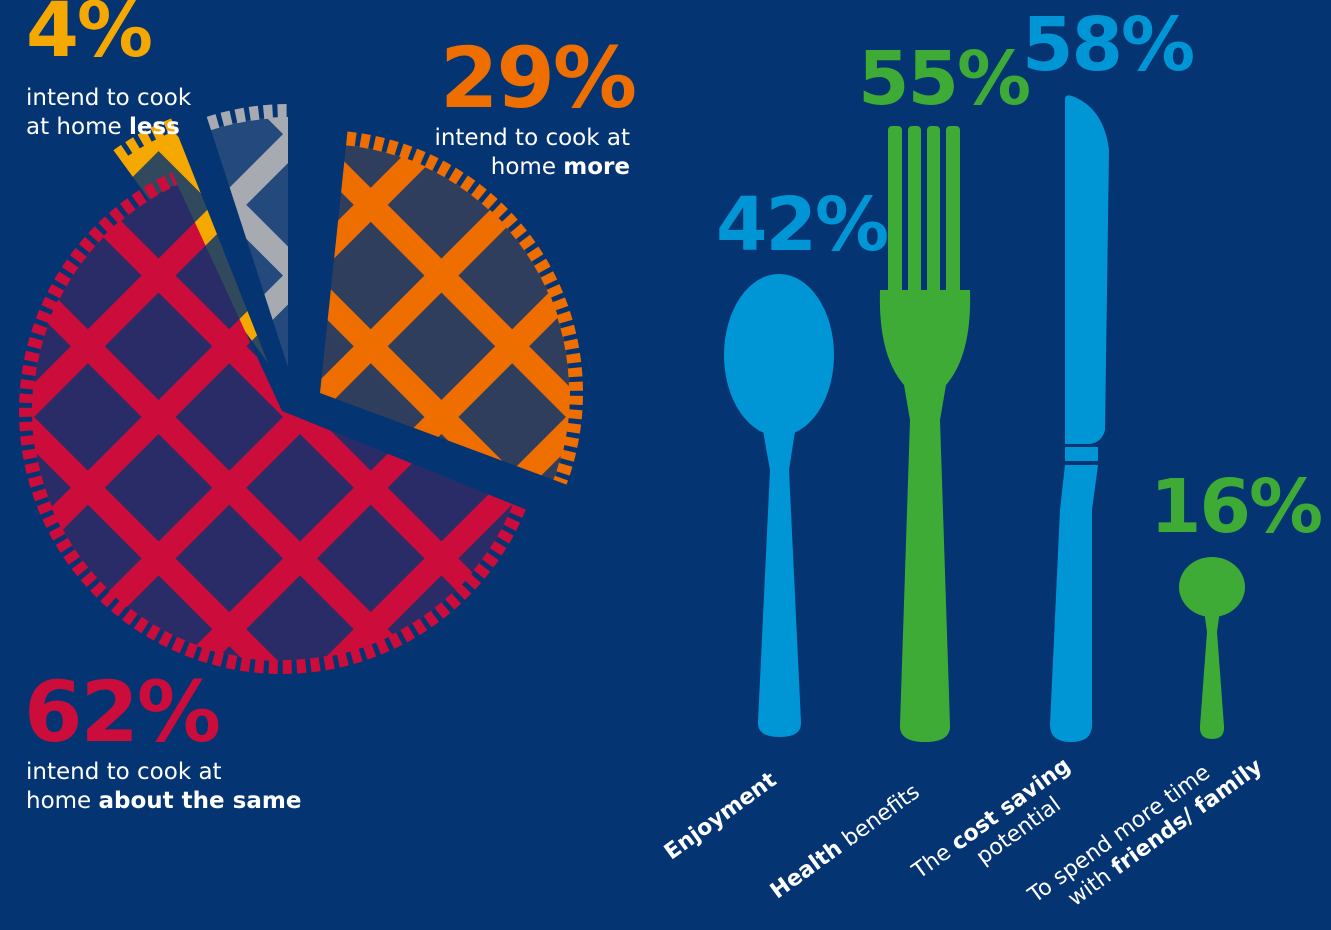  What do you see at coordinates (77, 127) in the screenshot?
I see `slice-less-caption-line2: at home` at bounding box center [77, 127].